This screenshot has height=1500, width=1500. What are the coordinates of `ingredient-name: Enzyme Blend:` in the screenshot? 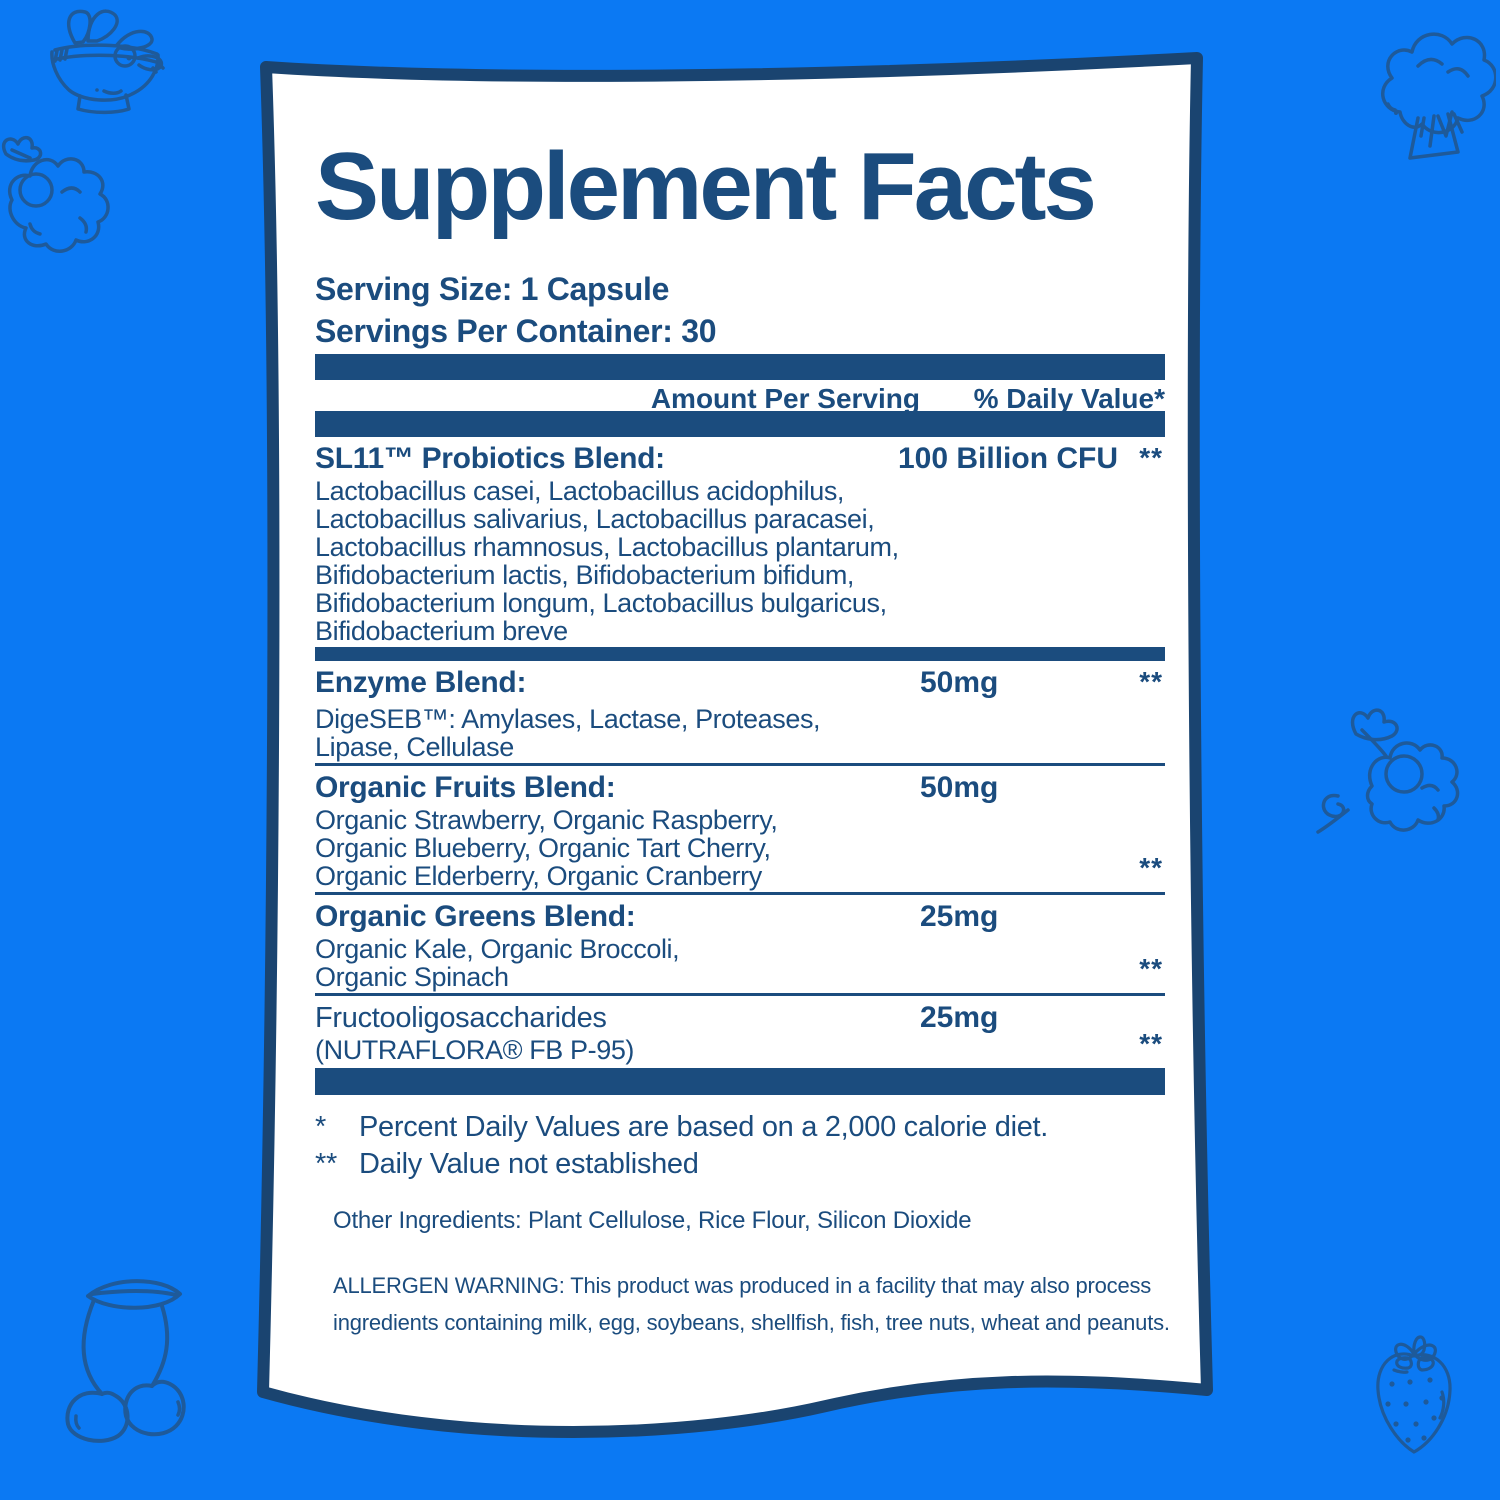 It's located at (421, 682).